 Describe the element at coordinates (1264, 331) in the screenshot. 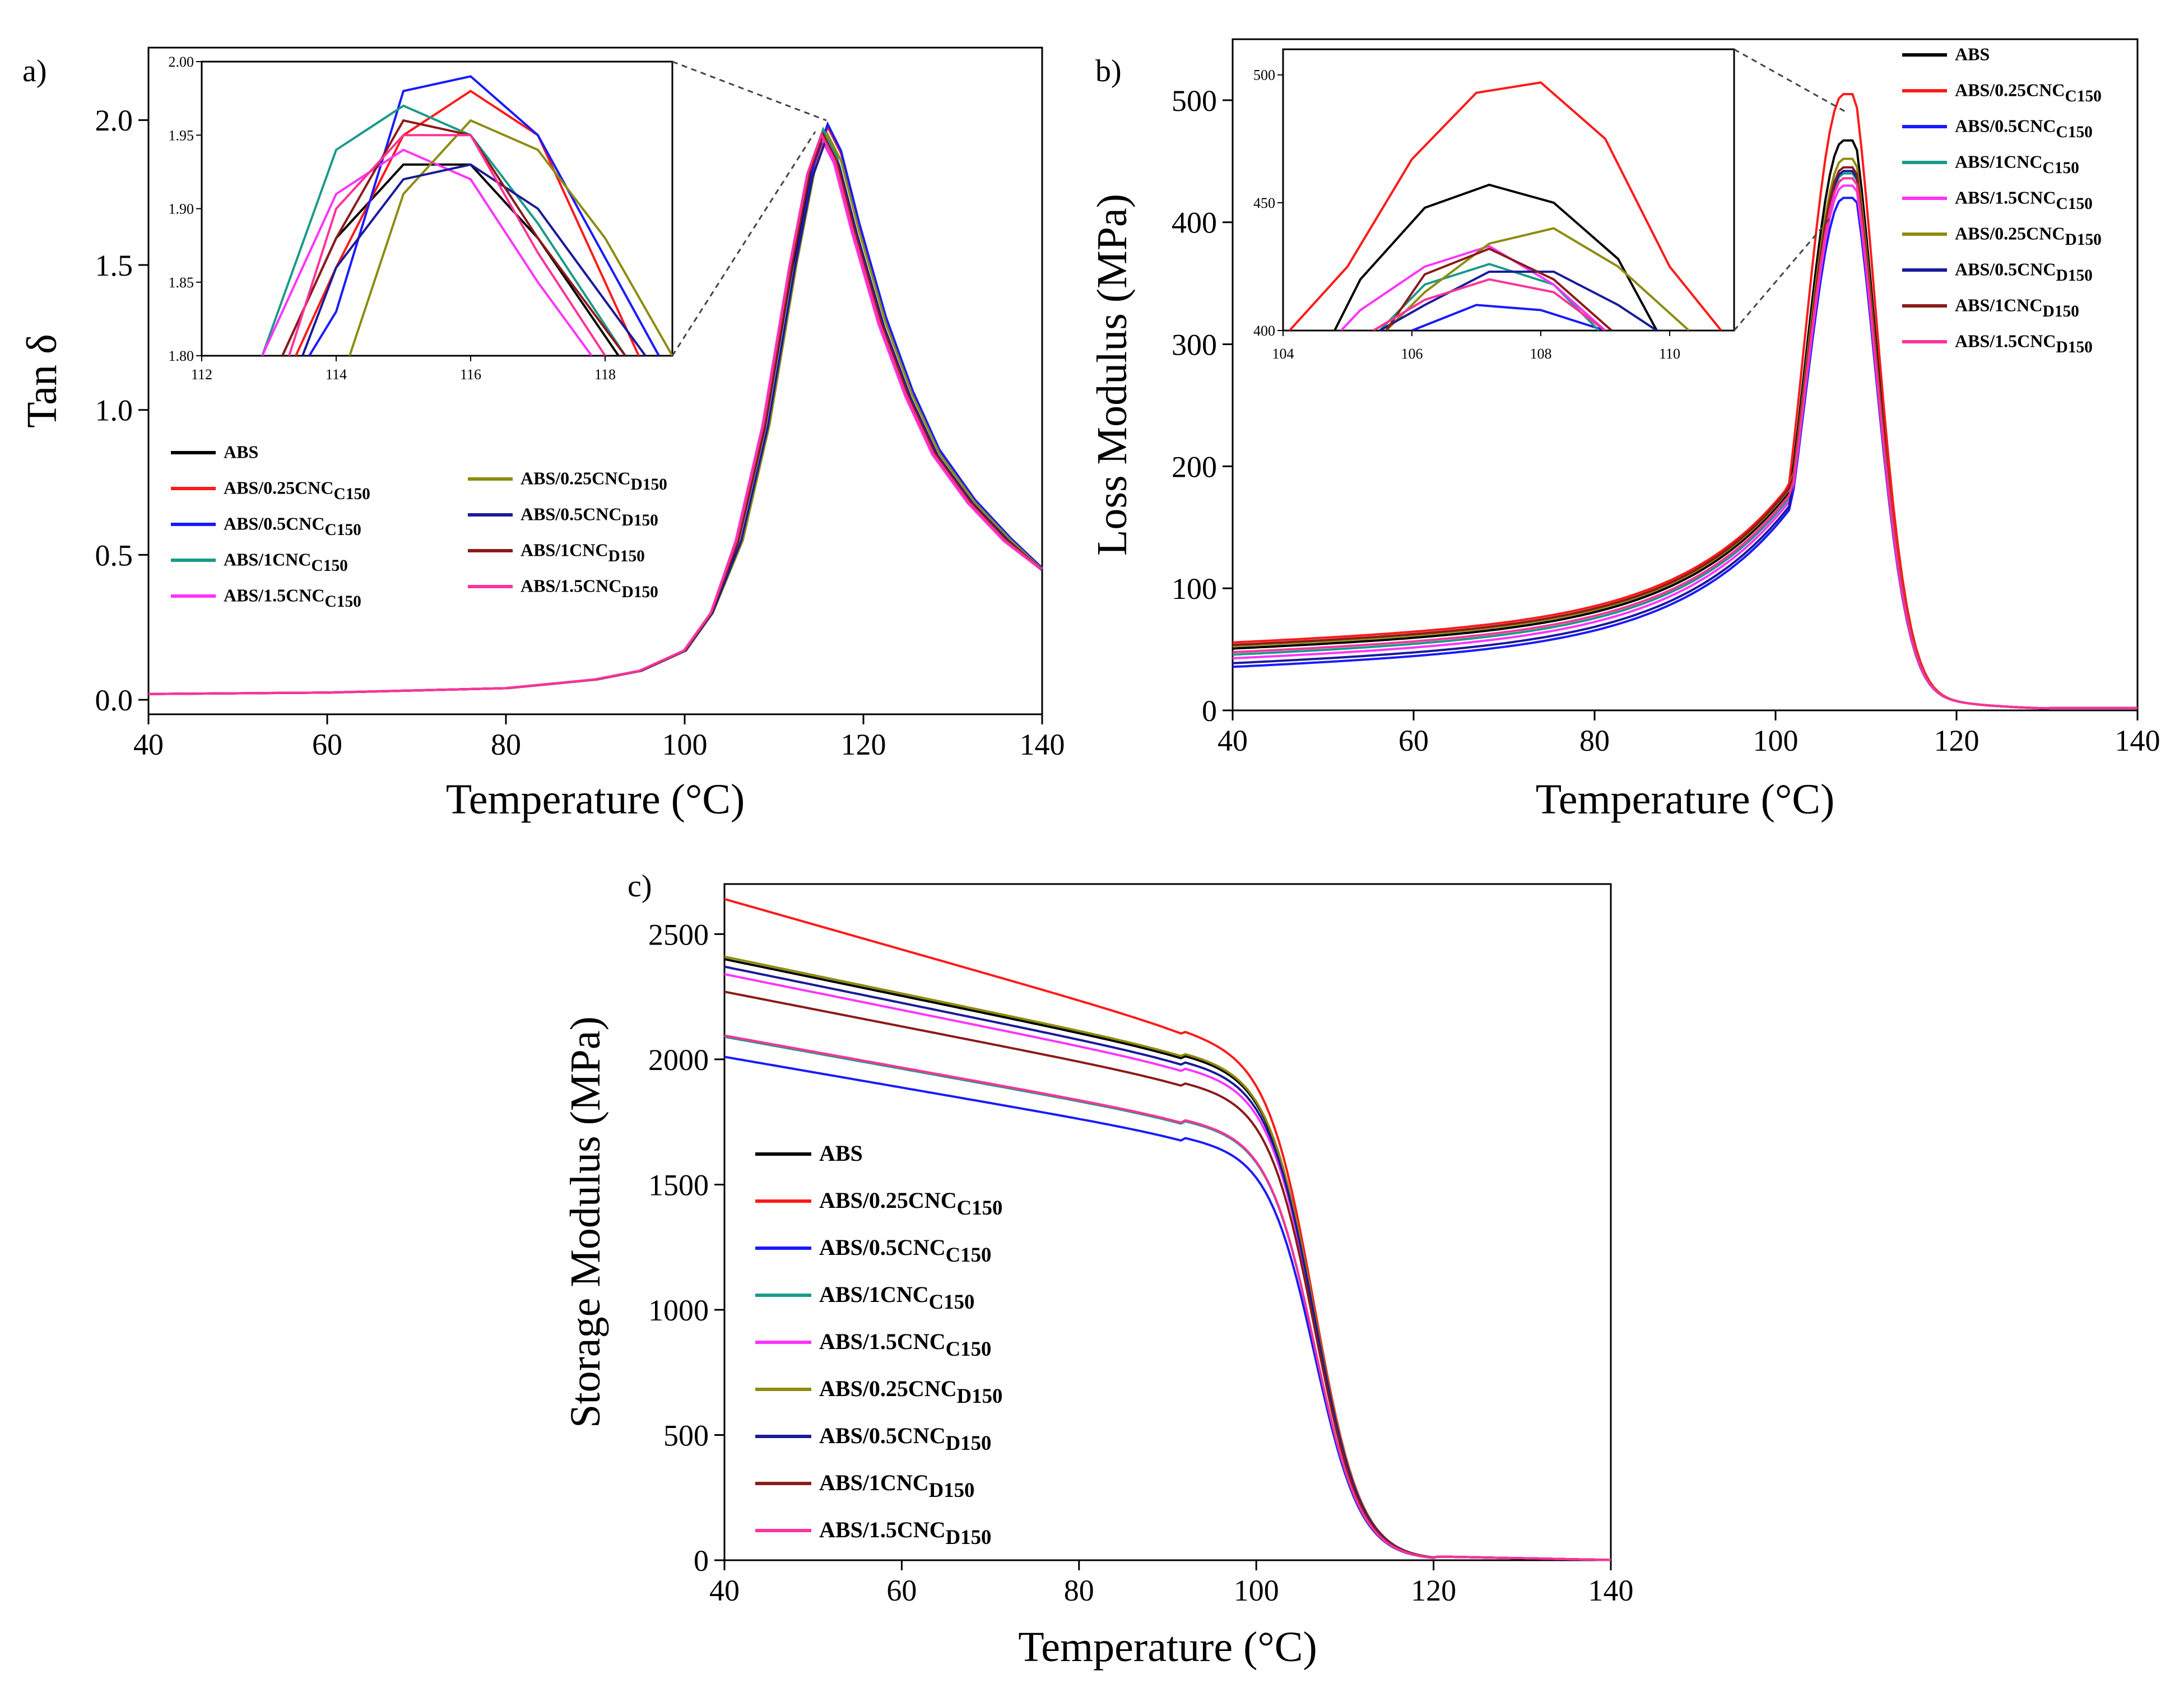

I see `panel-b-inset-y-tick-label: 400` at that location.